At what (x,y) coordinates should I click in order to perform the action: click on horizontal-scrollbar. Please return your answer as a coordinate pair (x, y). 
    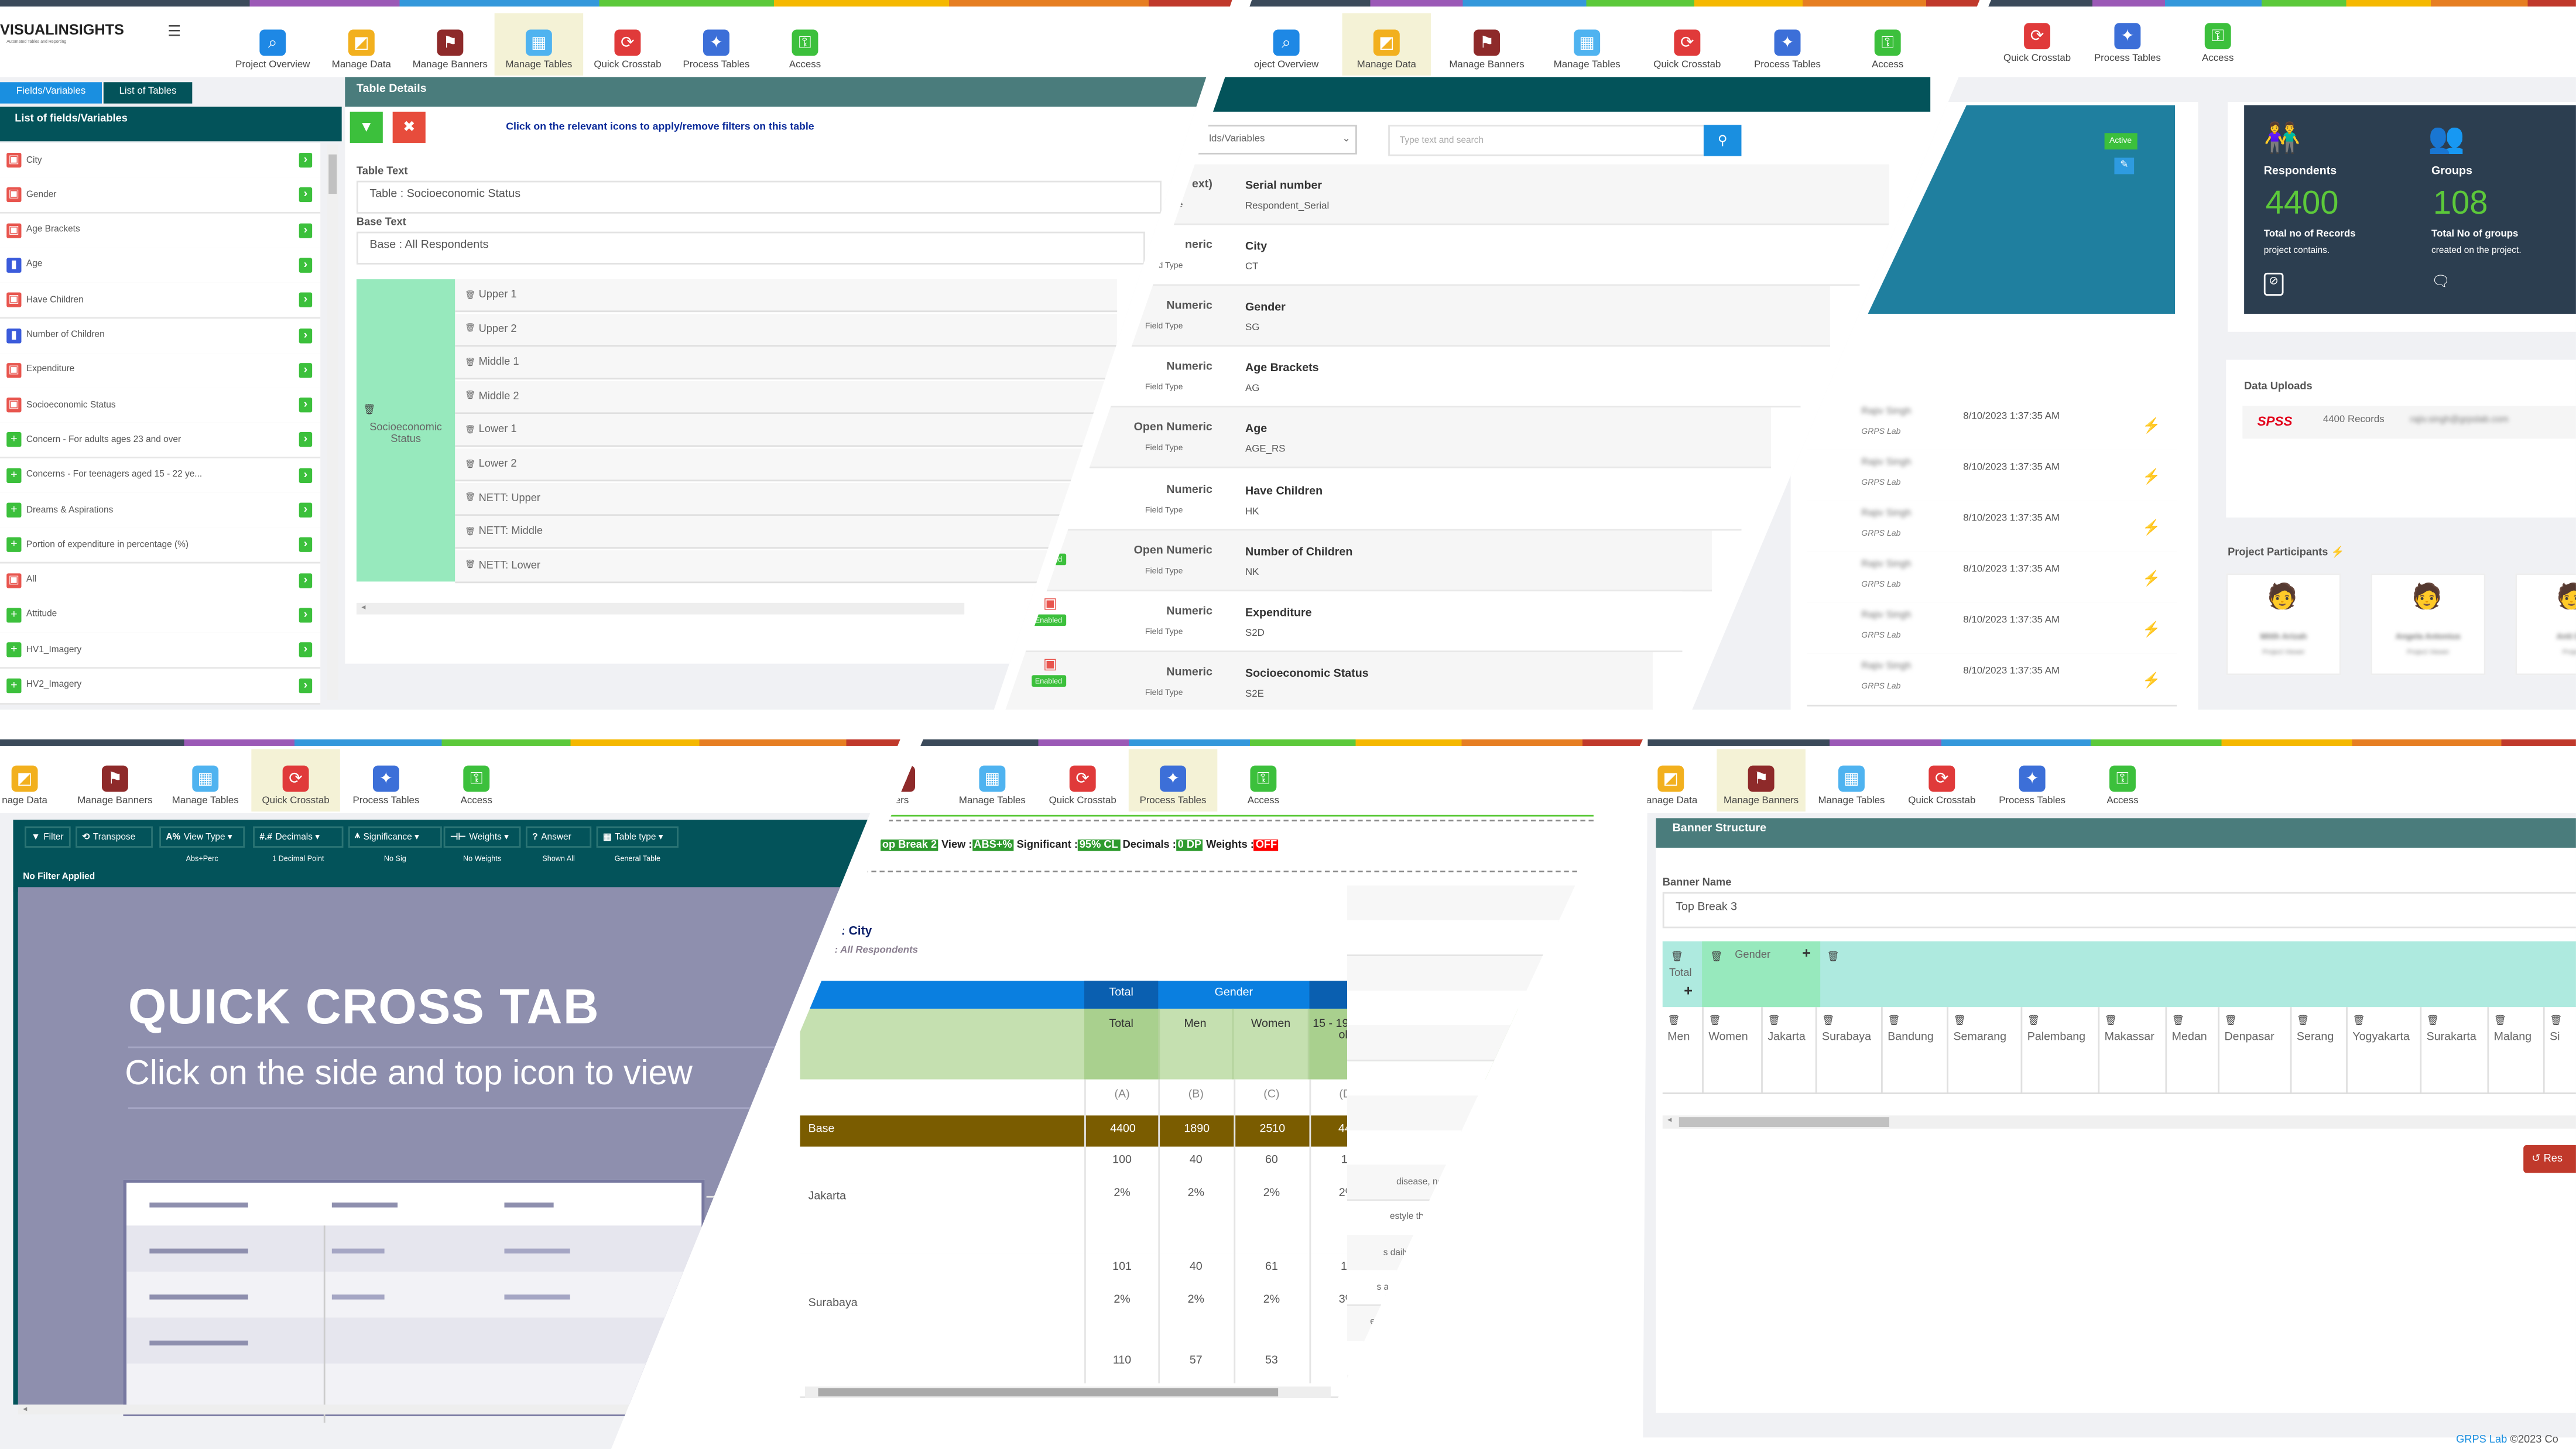
    Looking at the image, I should click on (1067, 1392).